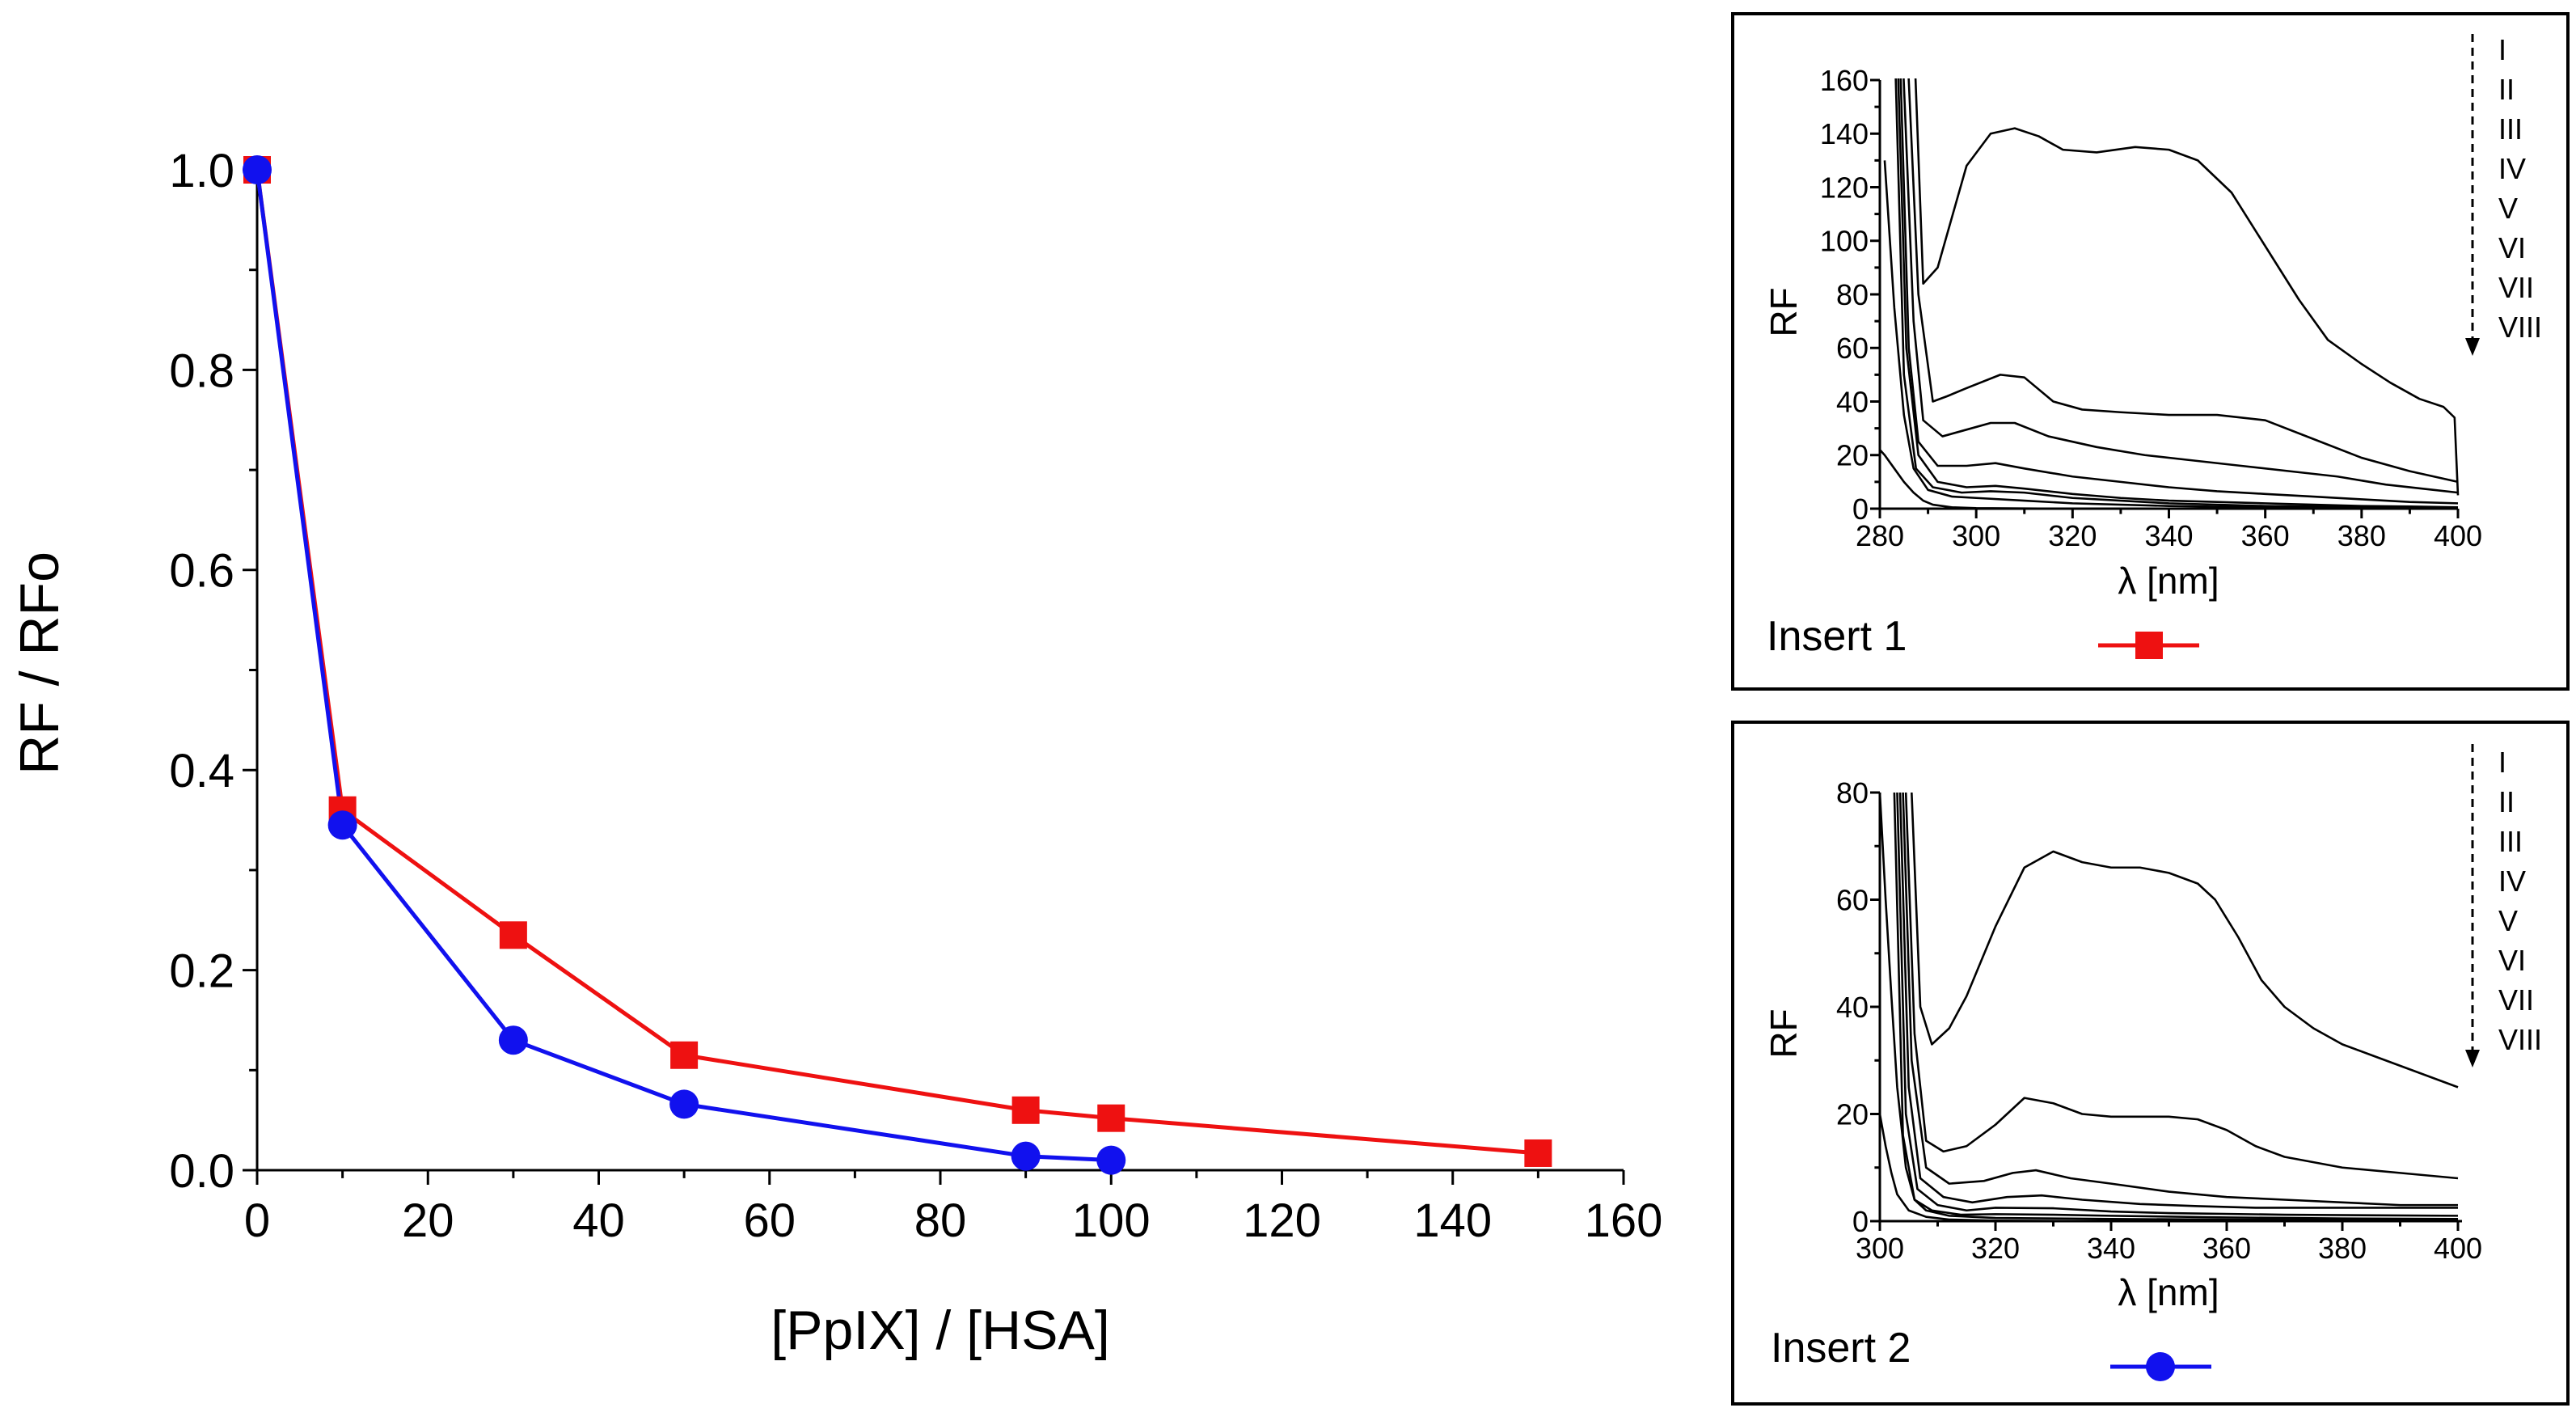  I want to click on insert2-curve-VIII, so click(2169, 1167).